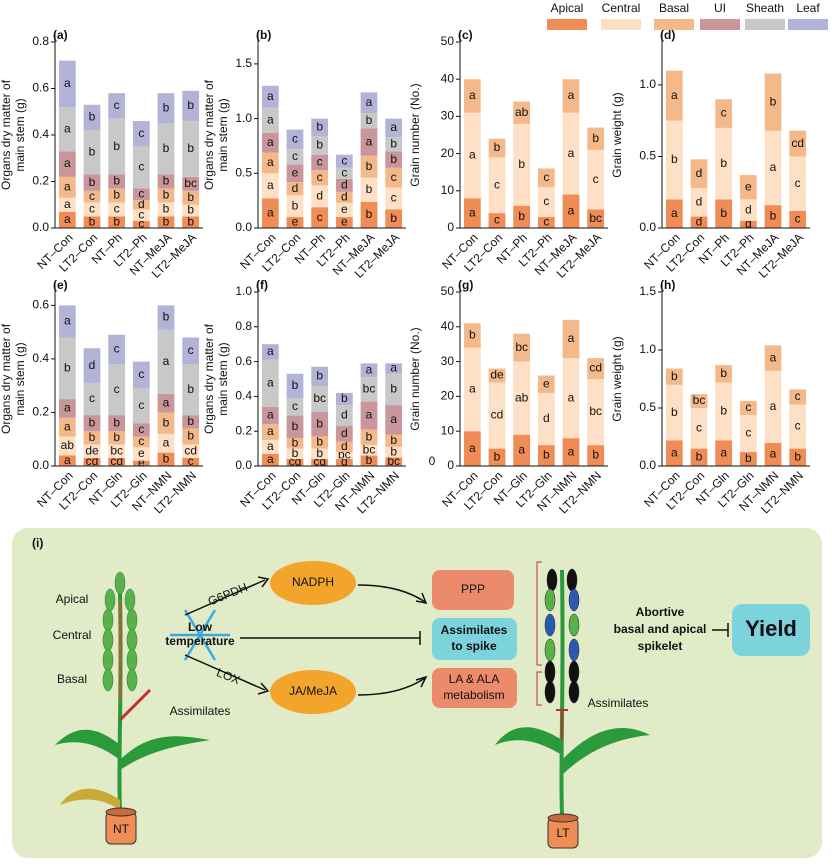 The width and height of the screenshot is (832, 867). What do you see at coordinates (72, 599) in the screenshot?
I see `label: Apical` at bounding box center [72, 599].